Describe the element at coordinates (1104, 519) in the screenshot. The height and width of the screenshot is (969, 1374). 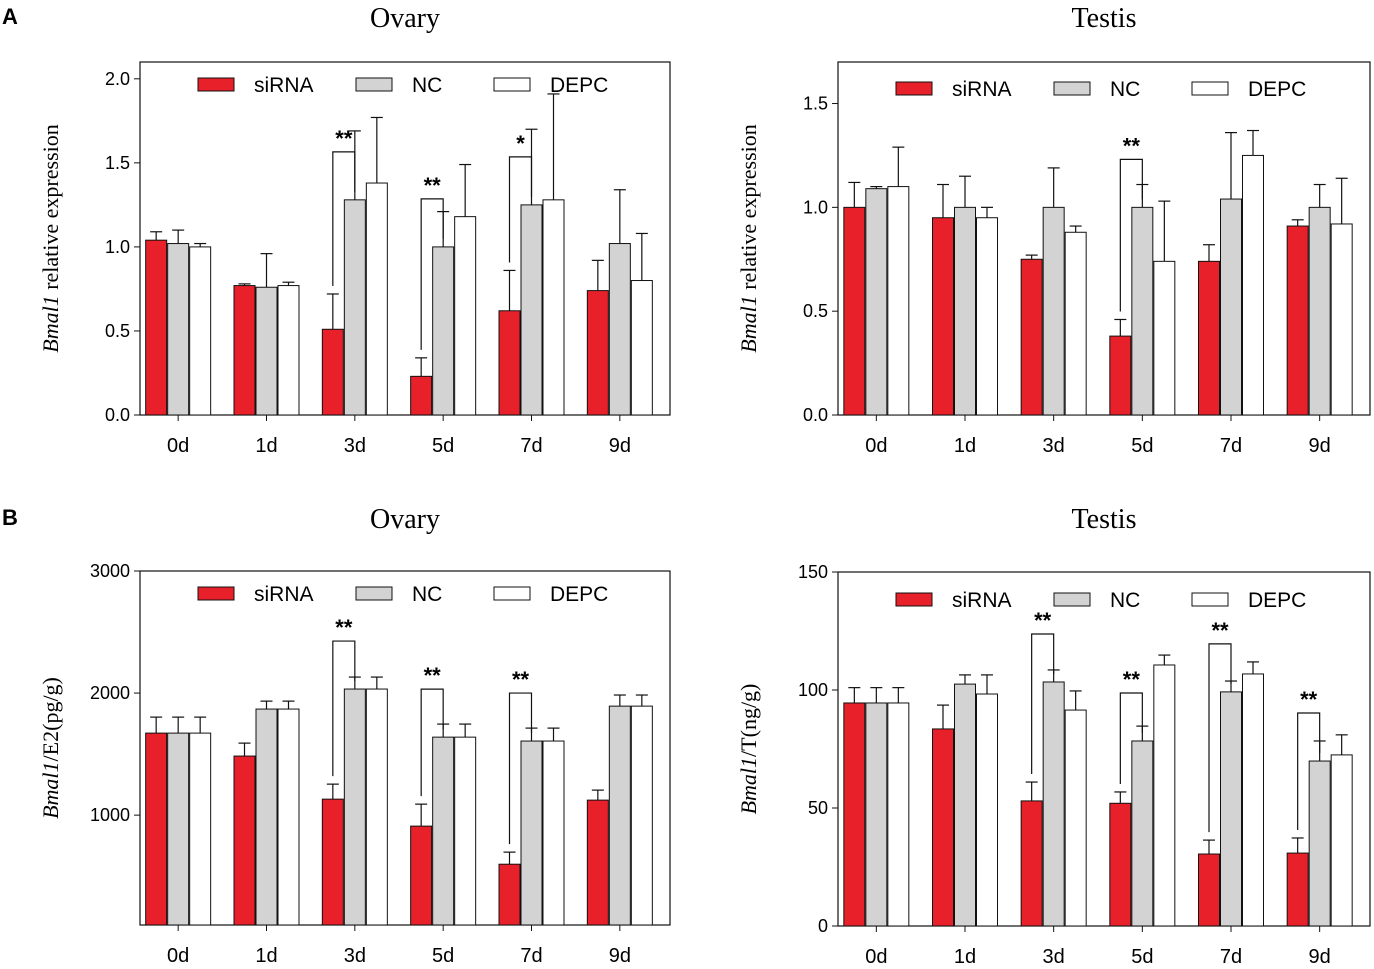
I see `chart-title: Testis` at that location.